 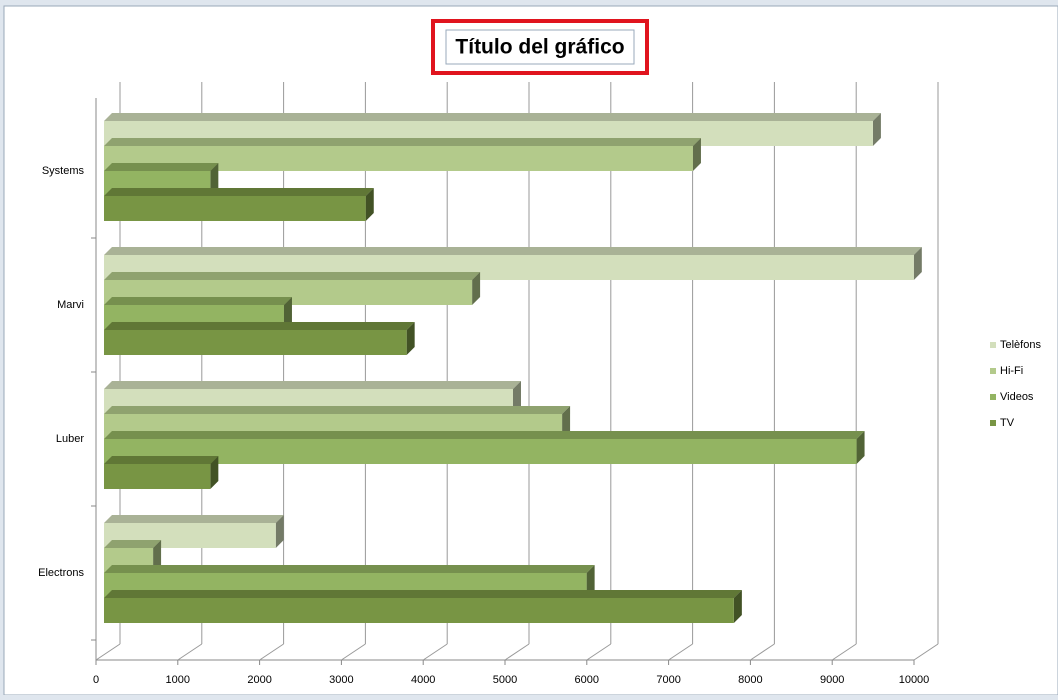 I want to click on y-tick-label: Systems, so click(x=63, y=171).